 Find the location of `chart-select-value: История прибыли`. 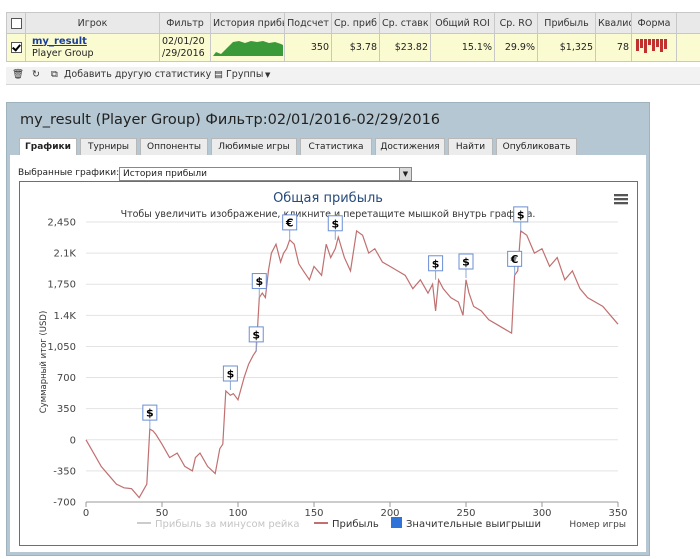

chart-select-value: История прибыли is located at coordinates (165, 174).